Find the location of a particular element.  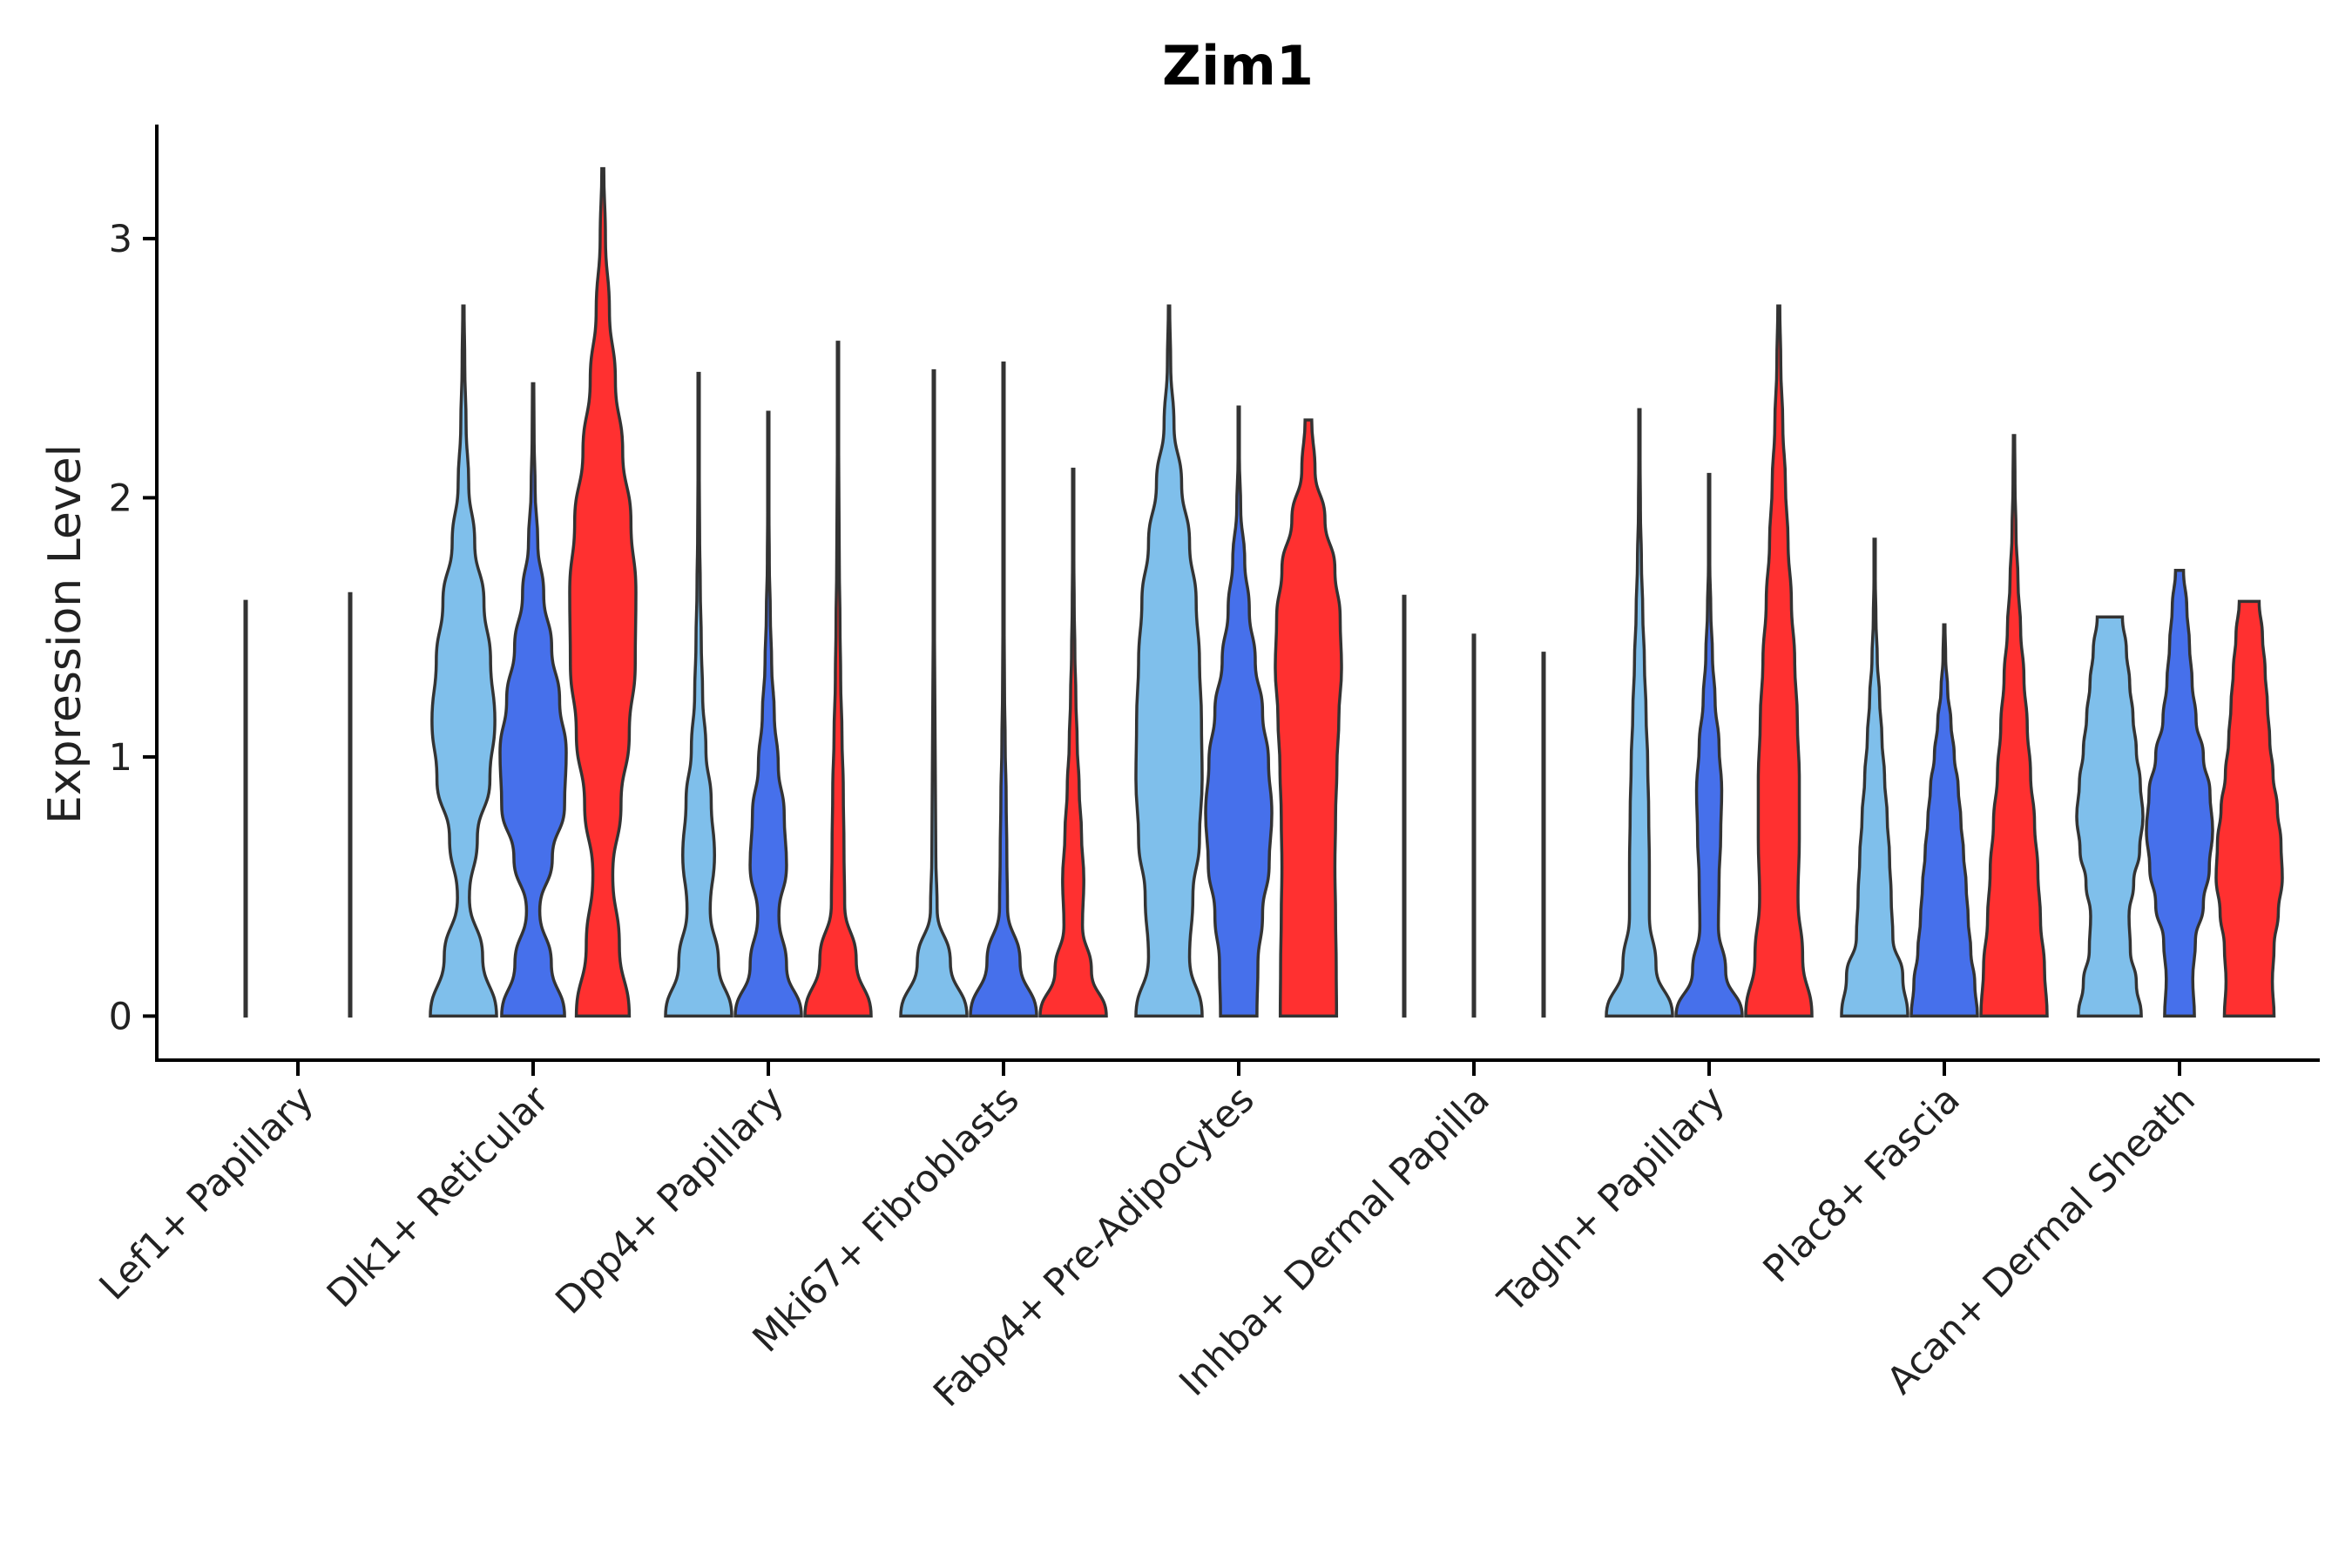

x-tick-label: Lef1+ Papillary is located at coordinates (206, 1193).